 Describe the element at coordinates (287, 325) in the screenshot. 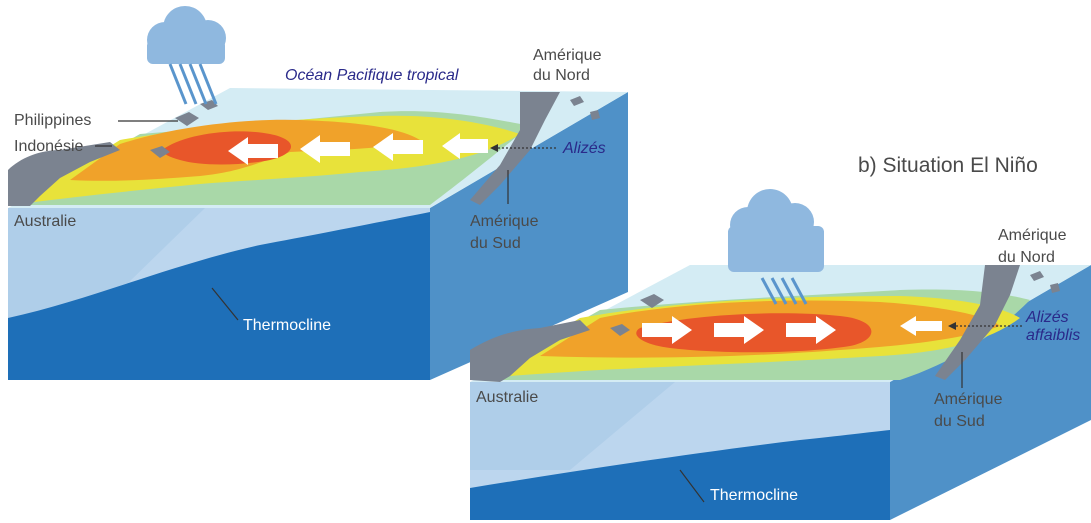

I see `label-thermocline-a: Thermocline` at that location.